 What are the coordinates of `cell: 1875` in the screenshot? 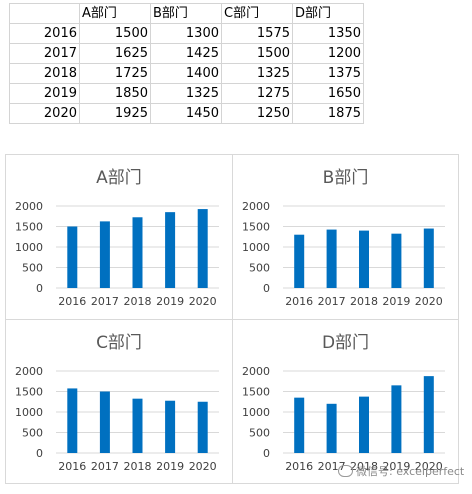 It's located at (328, 113).